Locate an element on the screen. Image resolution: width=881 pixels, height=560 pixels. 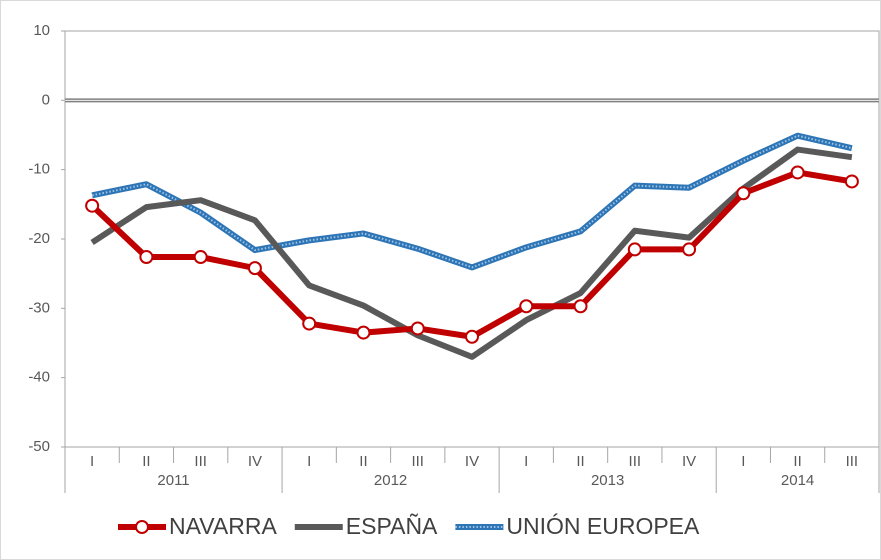
y-tick-label: 0 is located at coordinates (46, 99).